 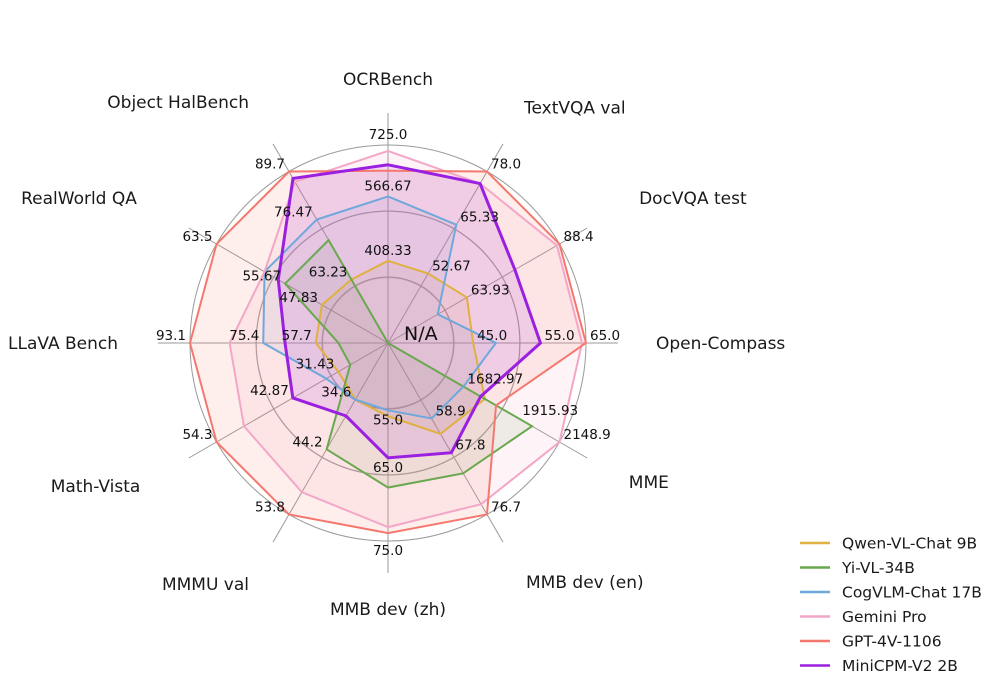 I want to click on axis-value-label: 47.83, so click(x=298, y=298).